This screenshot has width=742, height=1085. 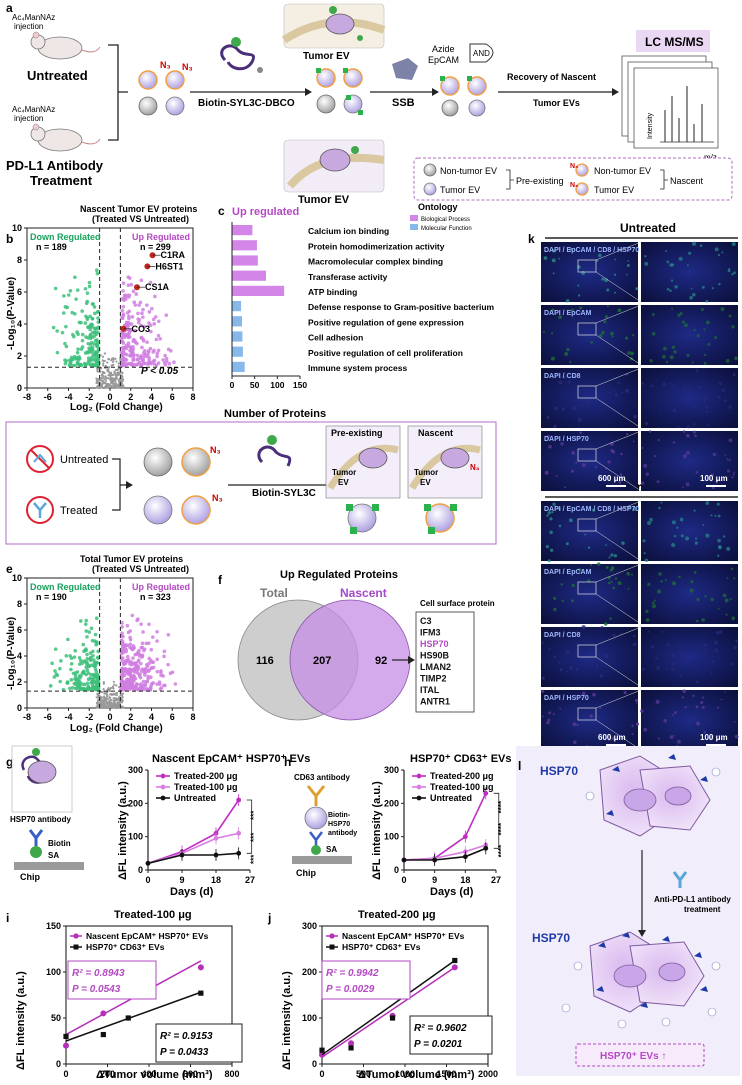 I want to click on i-stats-box-a, so click(x=112, y=980).